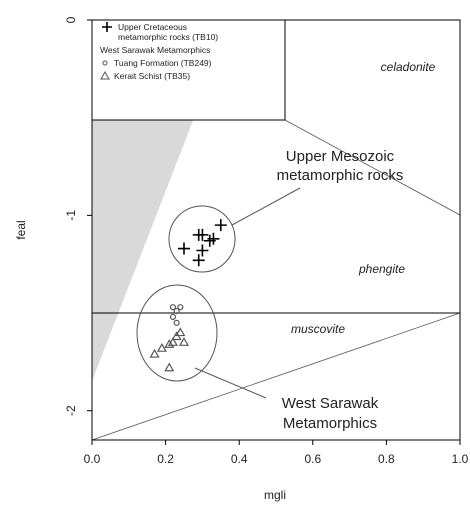 Image resolution: width=470 pixels, height=514 pixels. Describe the element at coordinates (92, 459) in the screenshot. I see `x-tick-label: 0.0` at that location.